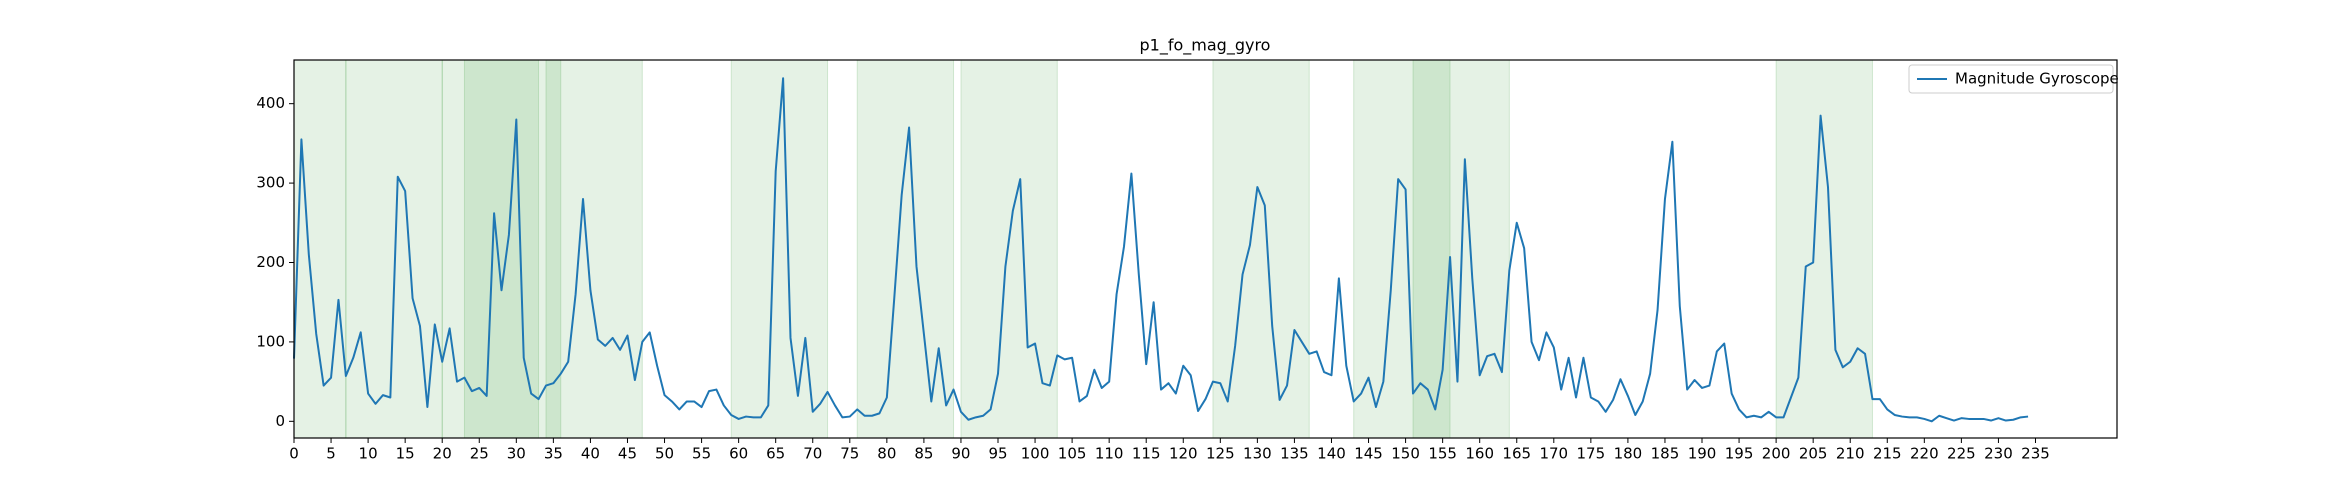 This screenshot has height=500, width=2350. I want to click on y-tick-label: 200, so click(270, 262).